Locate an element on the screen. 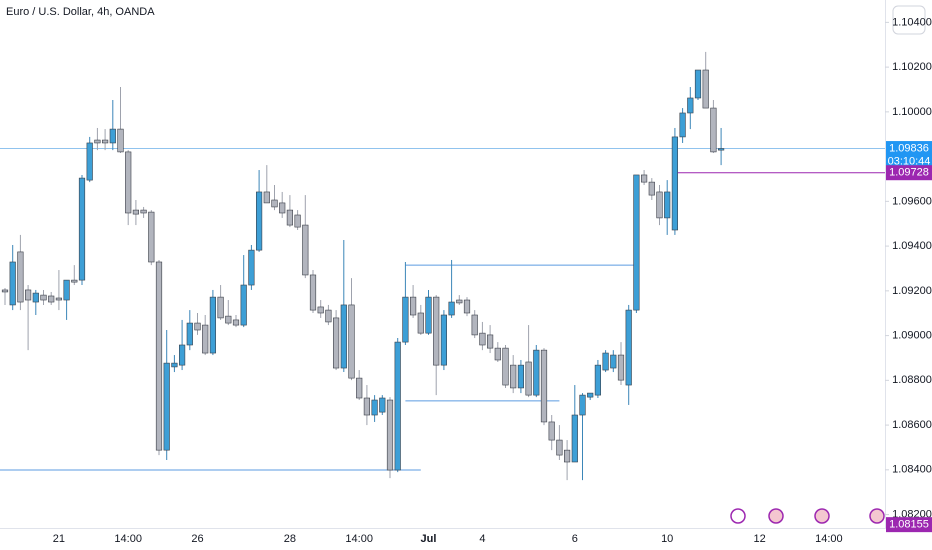 The image size is (932, 550). settings-button is located at coordinates (909, 20).